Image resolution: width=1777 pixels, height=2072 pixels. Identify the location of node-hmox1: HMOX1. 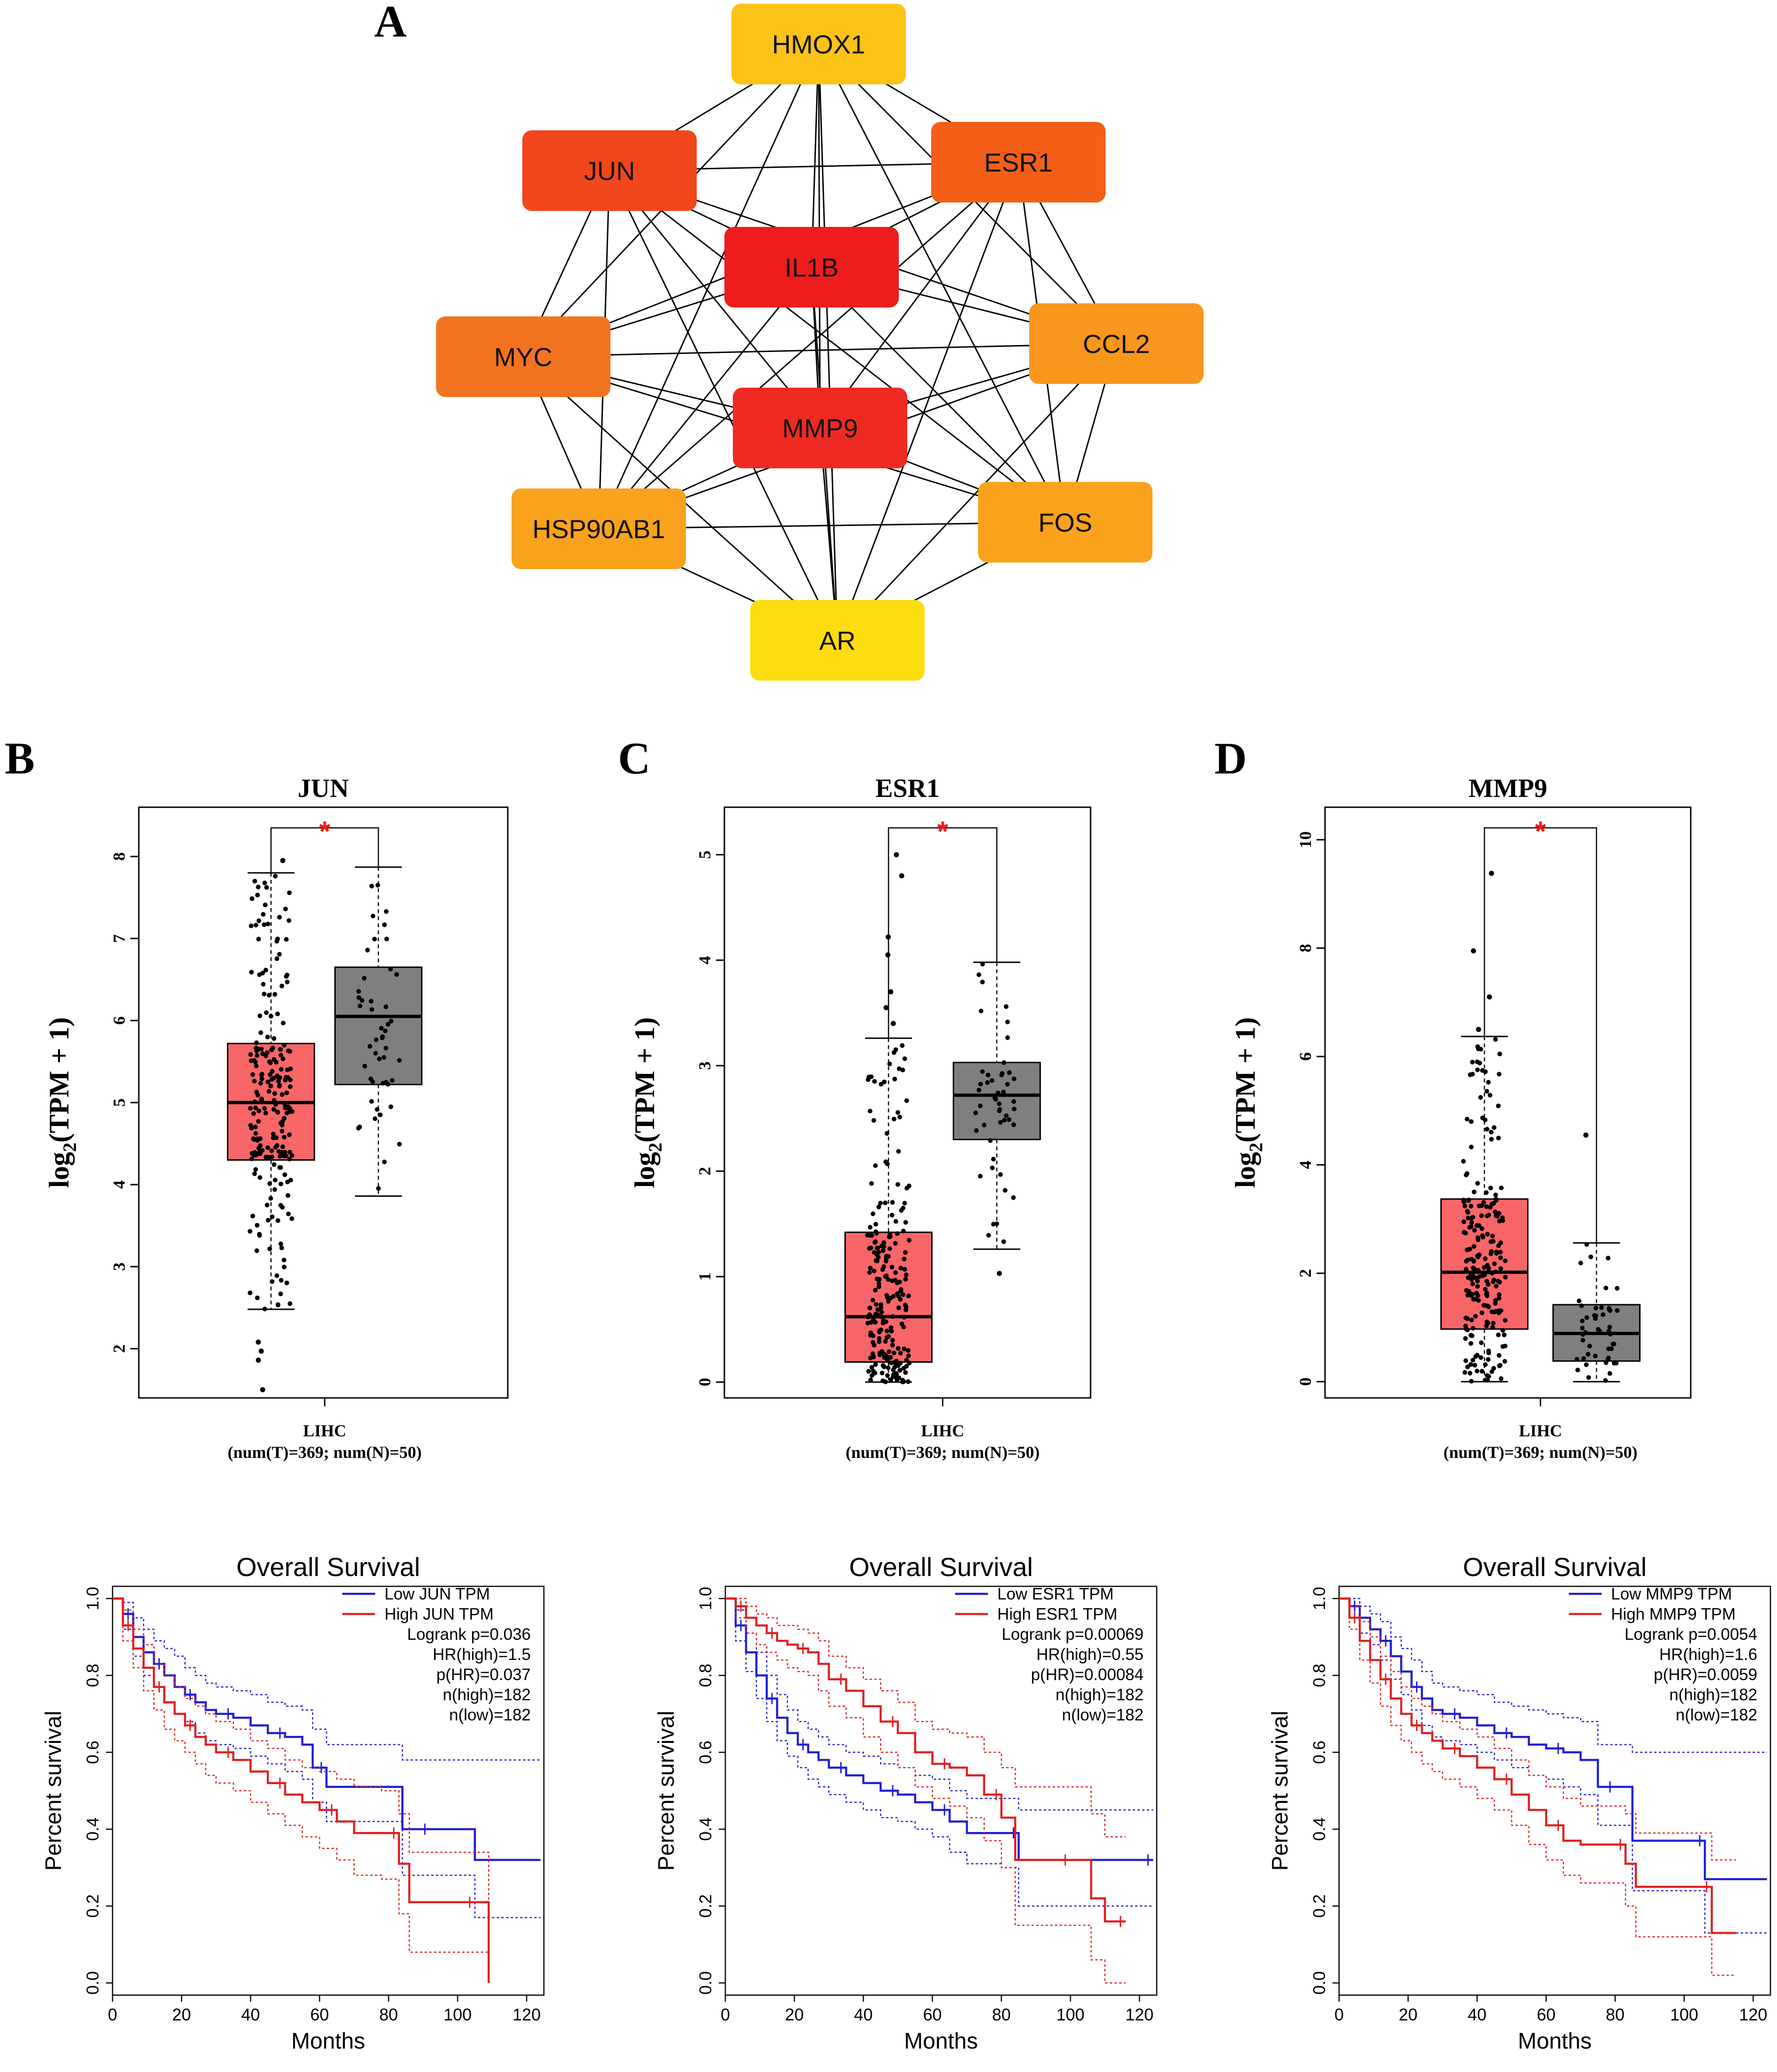
(818, 44).